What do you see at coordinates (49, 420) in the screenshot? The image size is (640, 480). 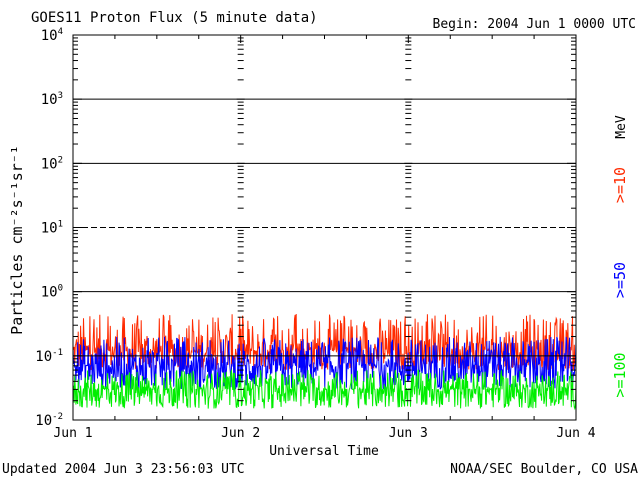 I see `y-tick-label: 10⁻²` at bounding box center [49, 420].